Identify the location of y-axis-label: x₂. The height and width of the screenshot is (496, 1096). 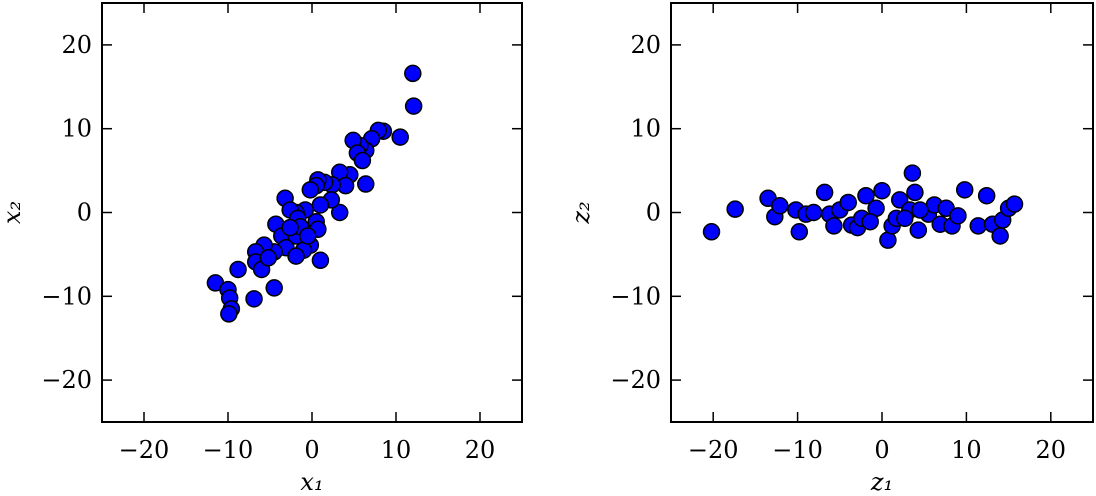
(13, 212).